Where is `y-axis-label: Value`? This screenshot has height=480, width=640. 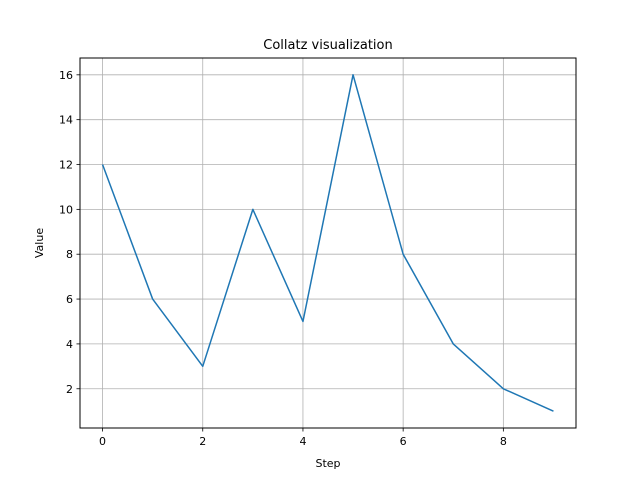
y-axis-label: Value is located at coordinates (39, 243).